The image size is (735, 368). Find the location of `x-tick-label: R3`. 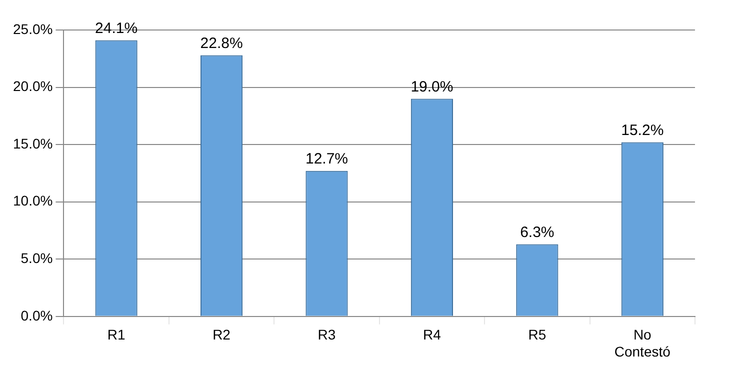

x-tick-label: R3 is located at coordinates (327, 334).